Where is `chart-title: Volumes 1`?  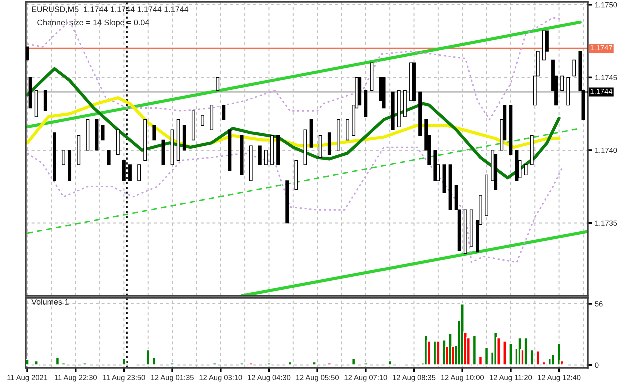 chart-title: Volumes 1 is located at coordinates (50, 302).